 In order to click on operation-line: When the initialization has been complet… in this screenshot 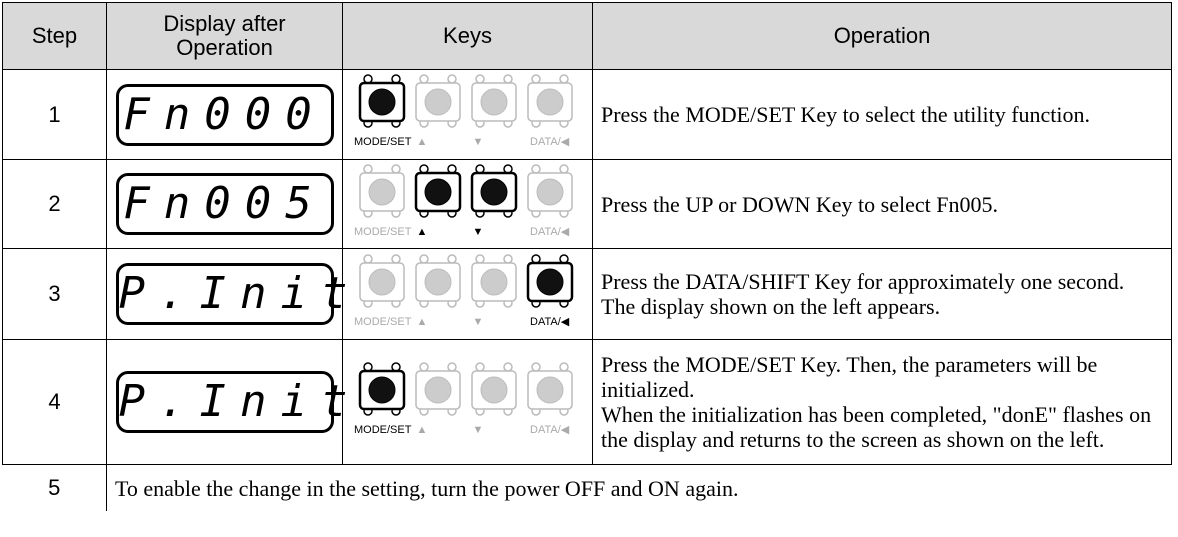, I will do `click(876, 427)`.